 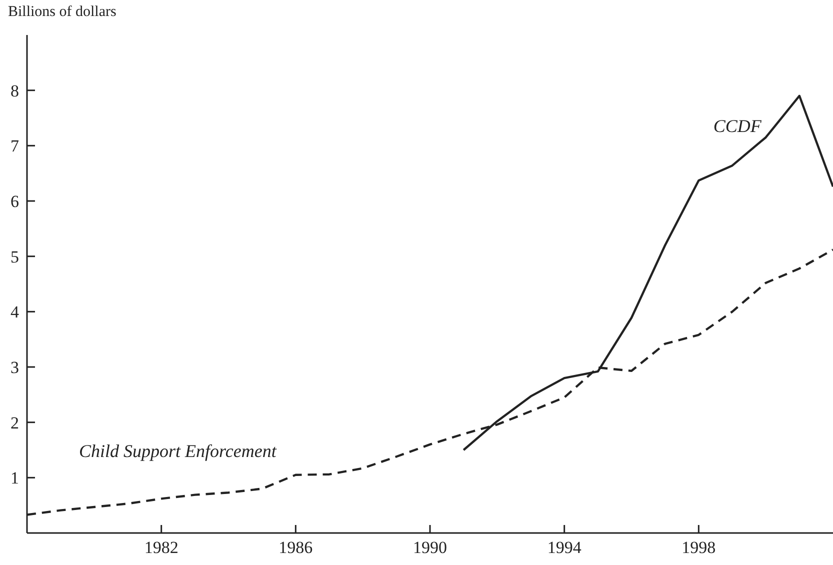 I want to click on y-tick-label: 6, so click(x=14, y=202).